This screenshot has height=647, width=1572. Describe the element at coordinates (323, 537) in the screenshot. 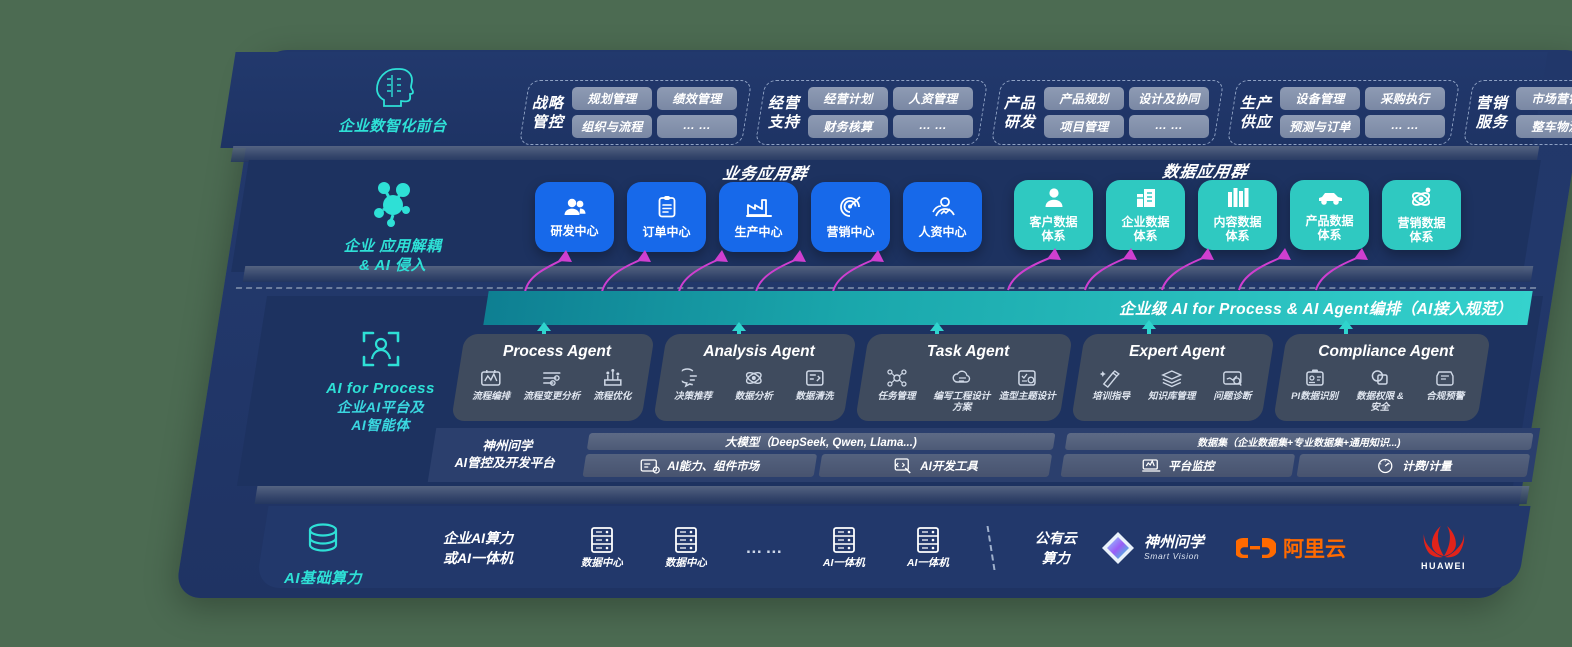

I see `database-icon` at that location.